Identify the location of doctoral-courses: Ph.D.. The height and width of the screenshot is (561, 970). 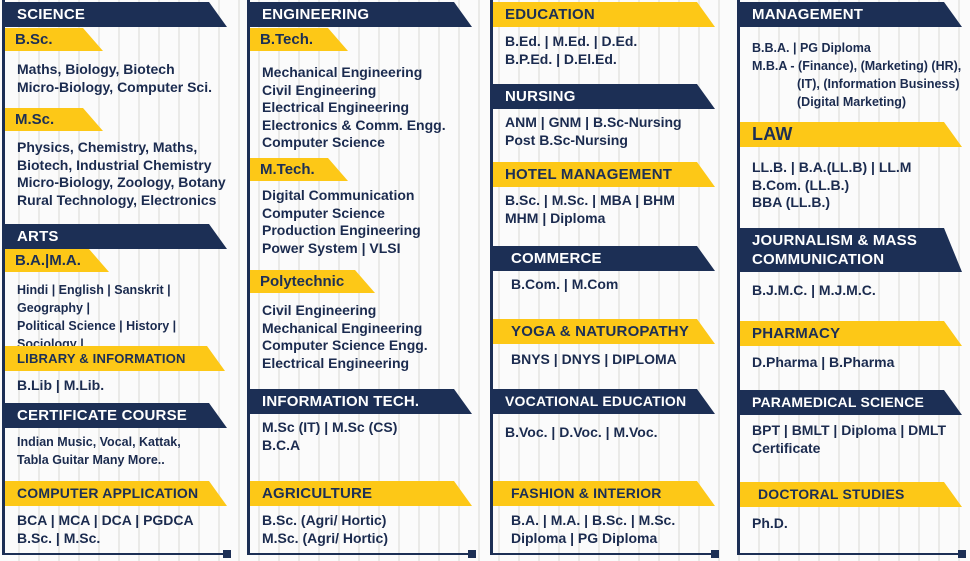
(770, 523).